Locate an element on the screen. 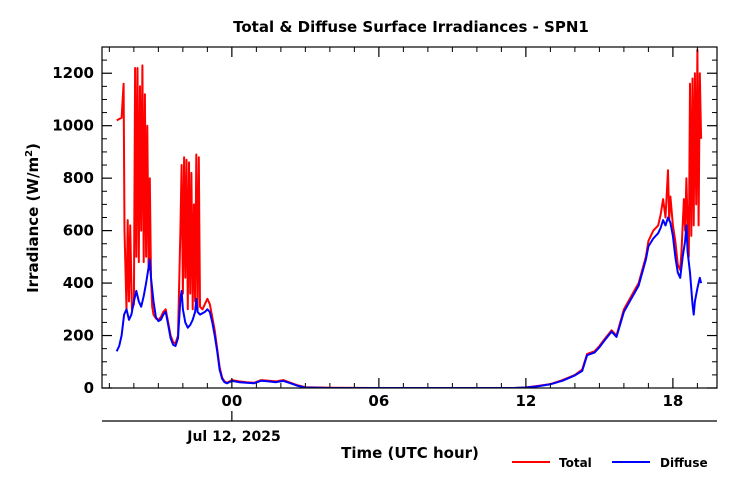 This screenshot has height=487, width=739. svg-text: Irradiance (W/m2) is located at coordinates (33, 218).